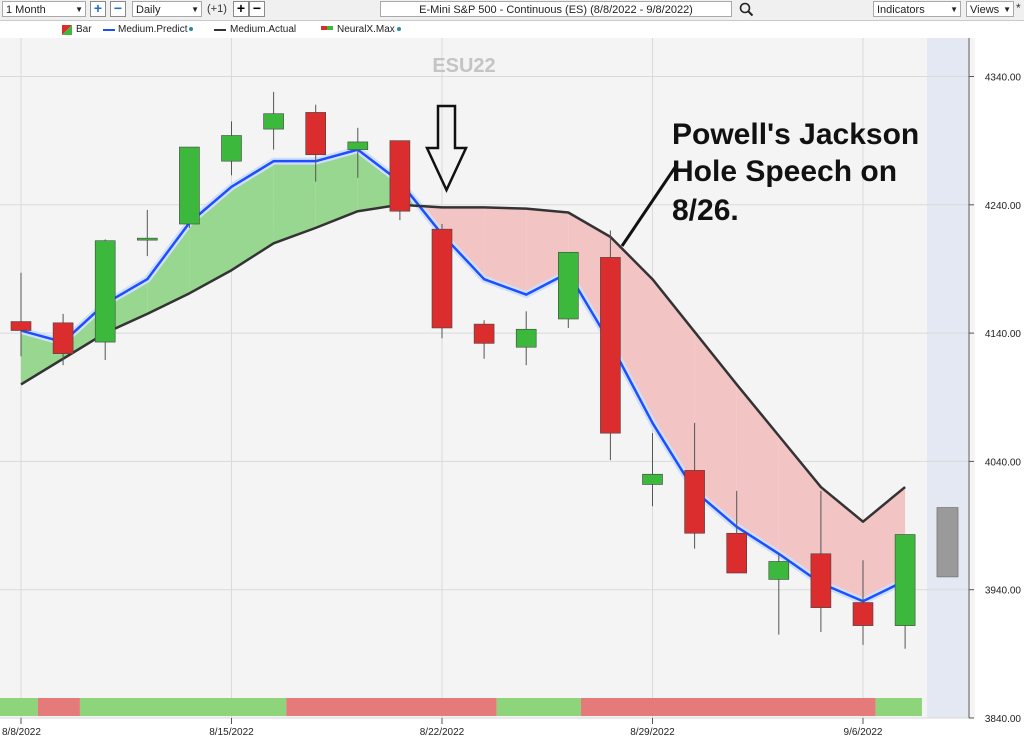 This screenshot has height=749, width=1024. What do you see at coordinates (901, 10) in the screenshot?
I see `indicators-label: Indicators` at bounding box center [901, 10].